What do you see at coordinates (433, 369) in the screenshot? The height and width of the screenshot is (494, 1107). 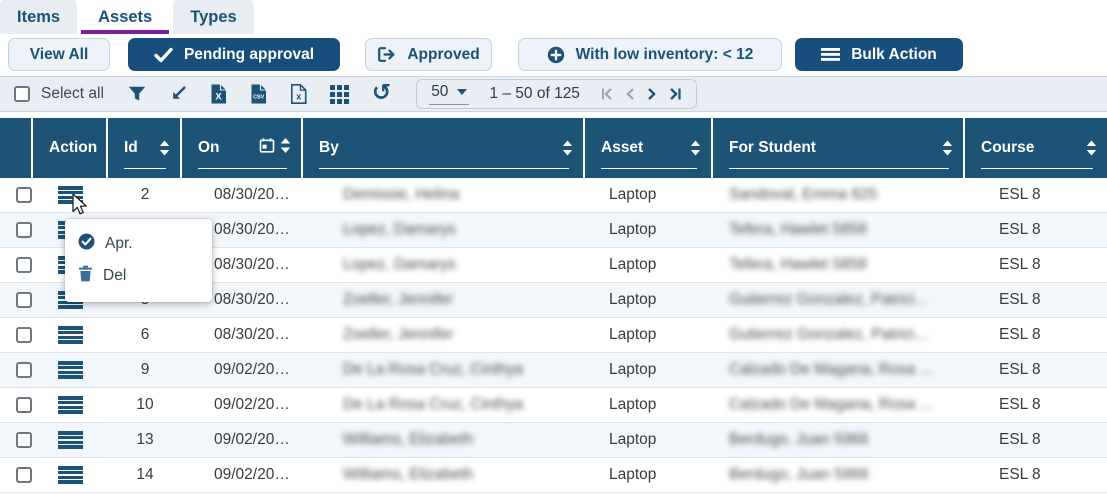 I see `cell-by: De La Rosa Cruz, Cinthya` at bounding box center [433, 369].